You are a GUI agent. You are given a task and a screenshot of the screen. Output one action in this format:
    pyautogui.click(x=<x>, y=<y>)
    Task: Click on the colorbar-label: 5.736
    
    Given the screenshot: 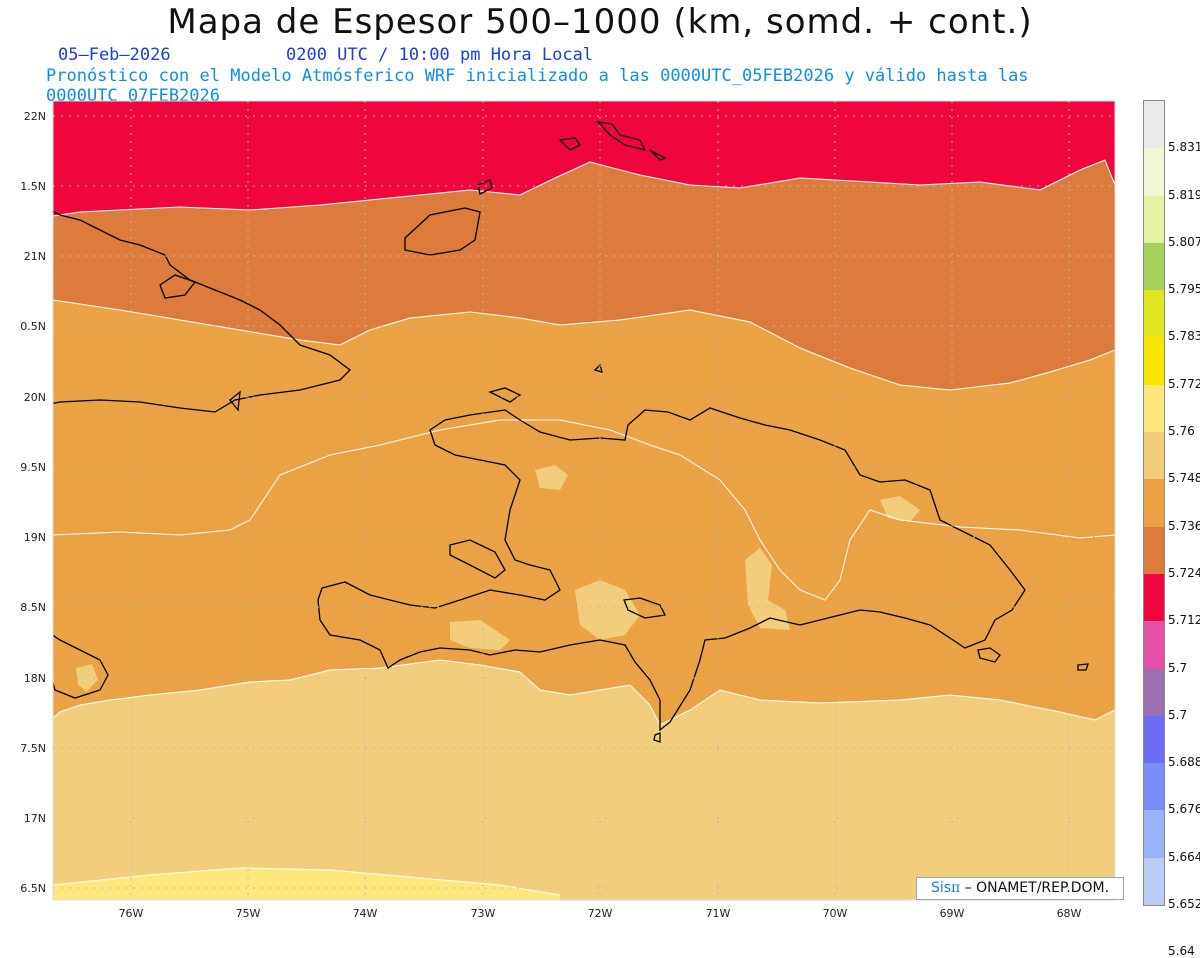 What is the action you would take?
    pyautogui.click(x=1184, y=525)
    